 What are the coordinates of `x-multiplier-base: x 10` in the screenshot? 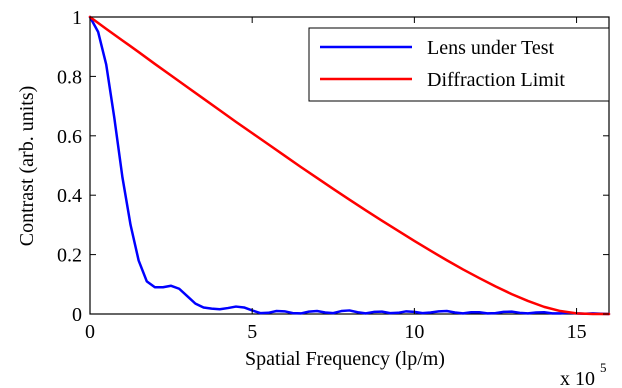 It's located at (577, 378).